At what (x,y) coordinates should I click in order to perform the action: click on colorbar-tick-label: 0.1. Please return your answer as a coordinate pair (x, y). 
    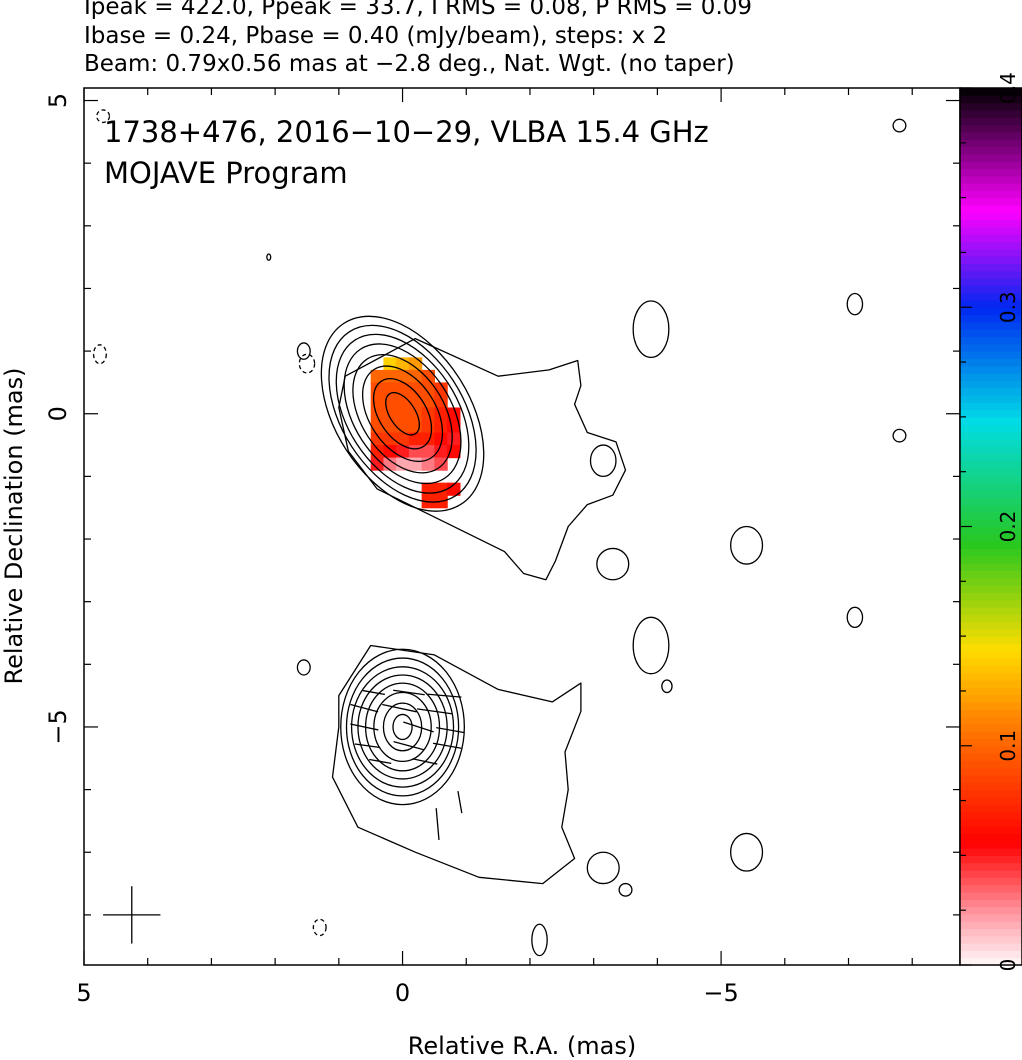
    Looking at the image, I should click on (1008, 746).